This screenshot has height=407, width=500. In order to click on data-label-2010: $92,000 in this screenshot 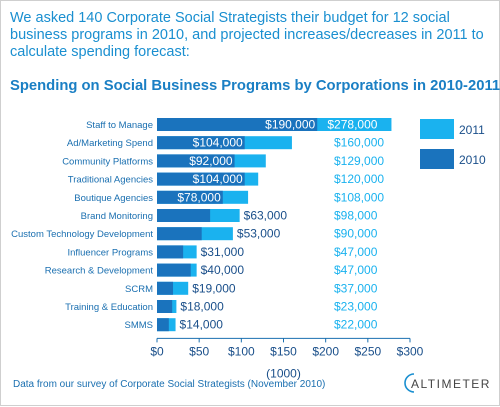, I will do `click(211, 161)`.